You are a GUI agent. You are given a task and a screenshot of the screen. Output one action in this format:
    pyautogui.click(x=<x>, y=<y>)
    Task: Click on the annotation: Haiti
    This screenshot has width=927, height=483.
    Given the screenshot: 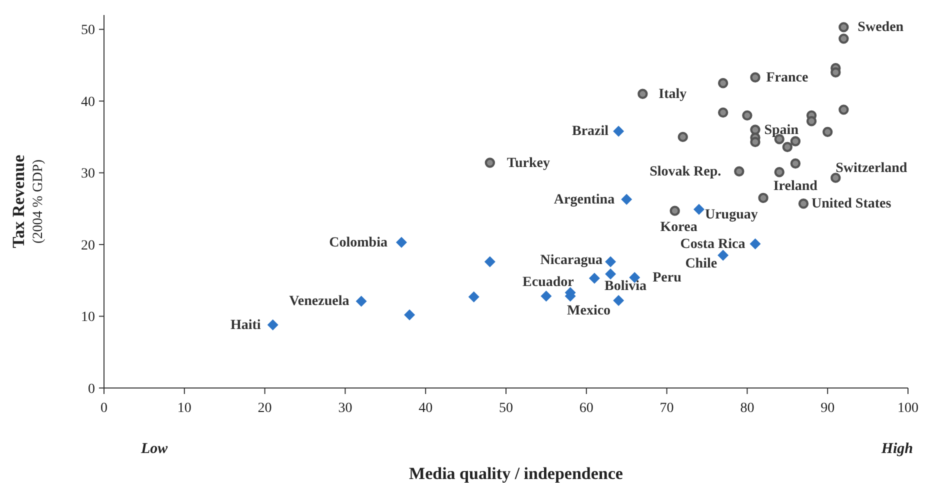 What is the action you would take?
    pyautogui.click(x=245, y=325)
    